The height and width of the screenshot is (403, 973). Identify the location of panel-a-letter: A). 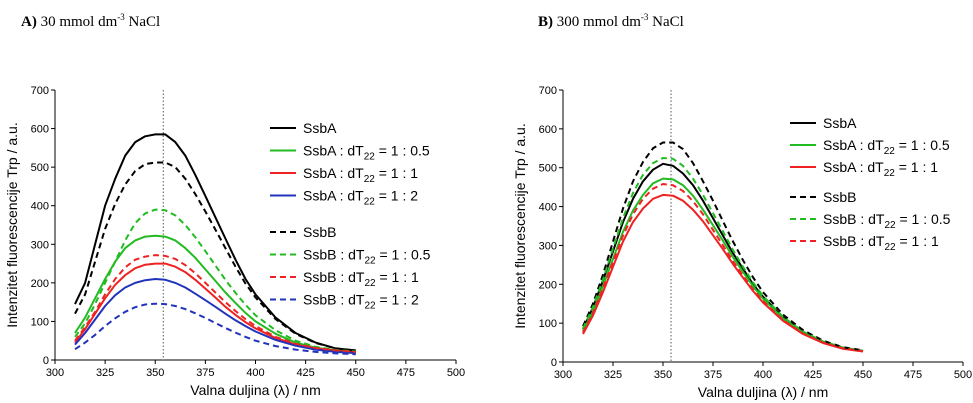
(29, 22).